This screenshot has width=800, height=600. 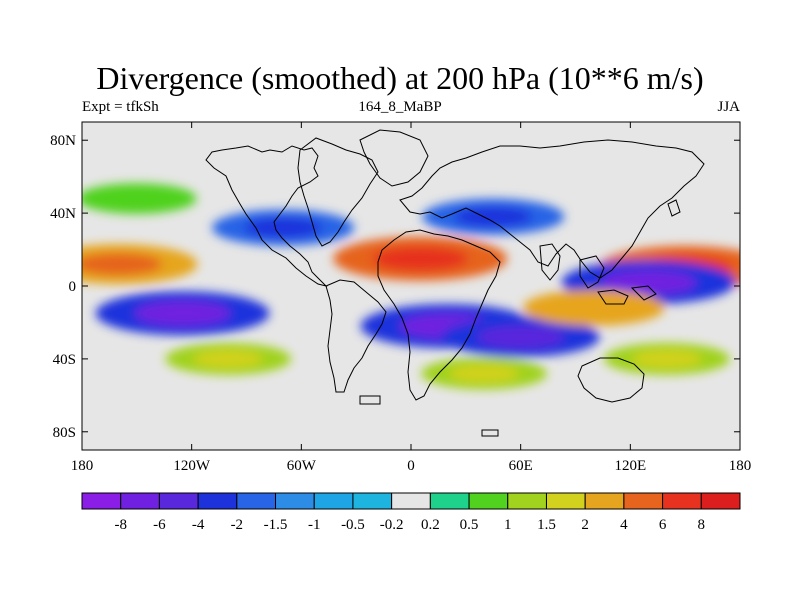 I want to click on colorbar-label: 6, so click(x=663, y=525).